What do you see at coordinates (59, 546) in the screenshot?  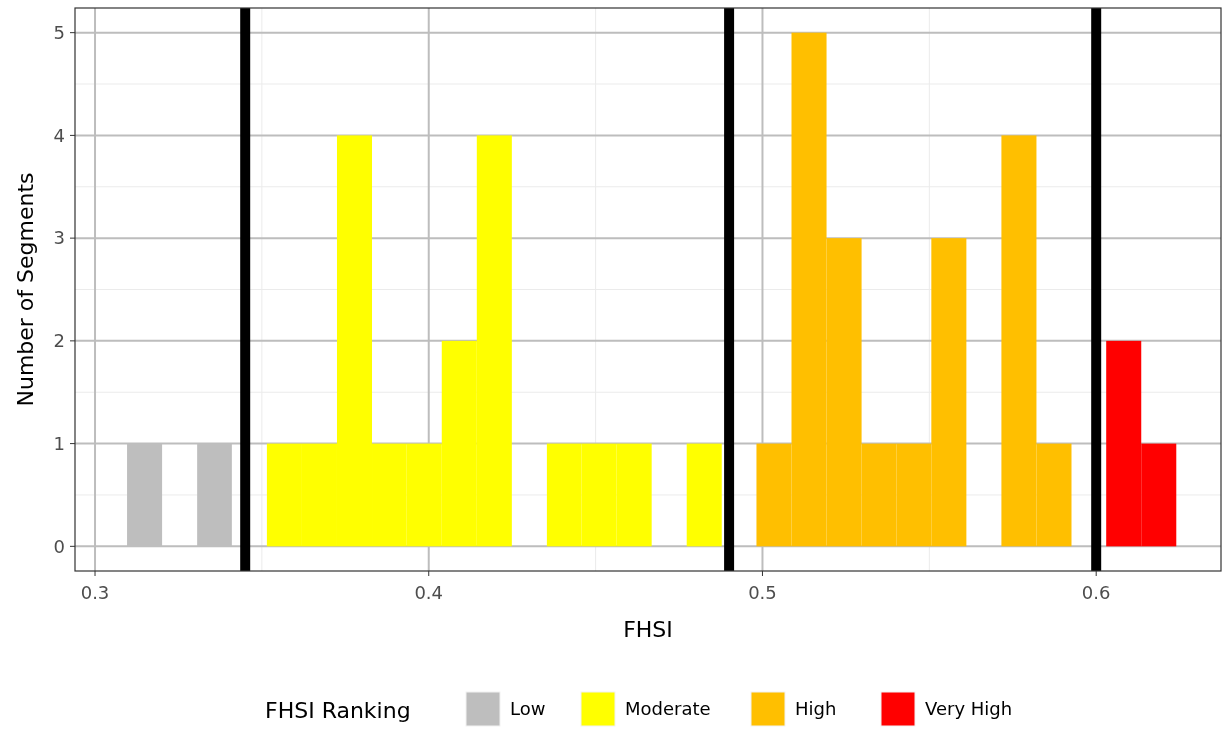 I see `y-tick-label: 0` at bounding box center [59, 546].